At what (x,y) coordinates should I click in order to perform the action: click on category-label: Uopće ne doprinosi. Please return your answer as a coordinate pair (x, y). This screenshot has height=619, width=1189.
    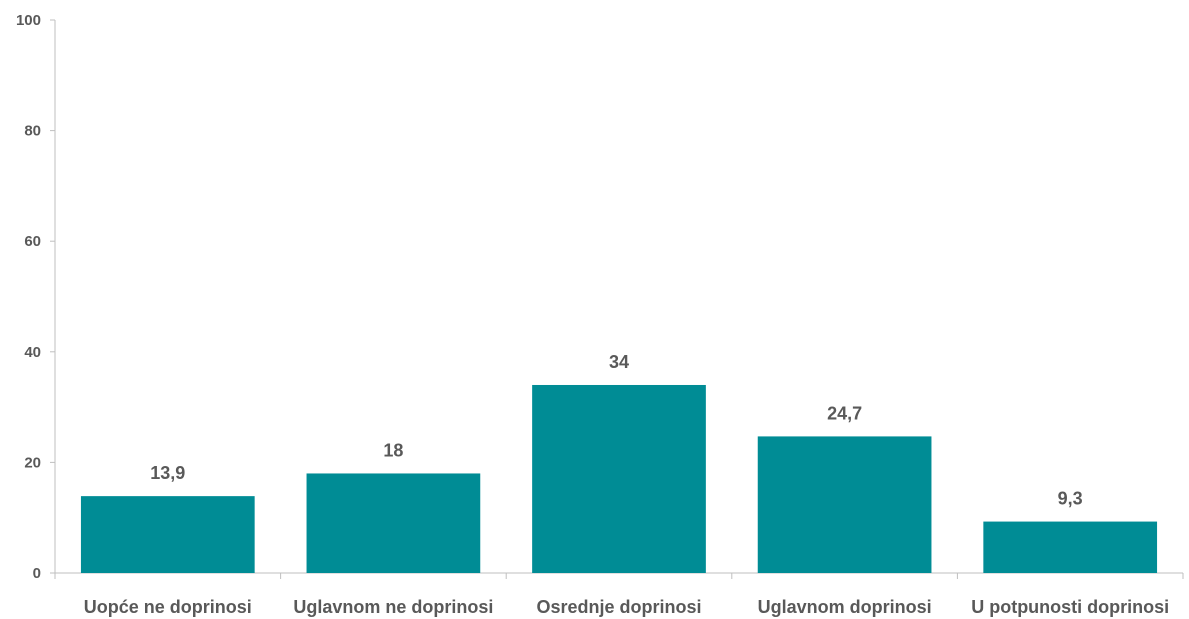
    Looking at the image, I should click on (168, 607).